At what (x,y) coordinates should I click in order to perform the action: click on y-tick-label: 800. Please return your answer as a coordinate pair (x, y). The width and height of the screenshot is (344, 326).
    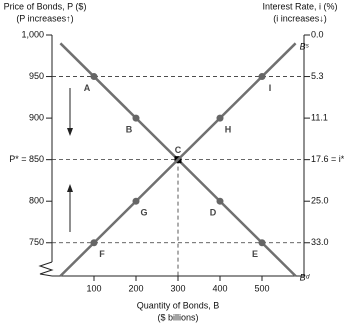
    Looking at the image, I should click on (36, 201).